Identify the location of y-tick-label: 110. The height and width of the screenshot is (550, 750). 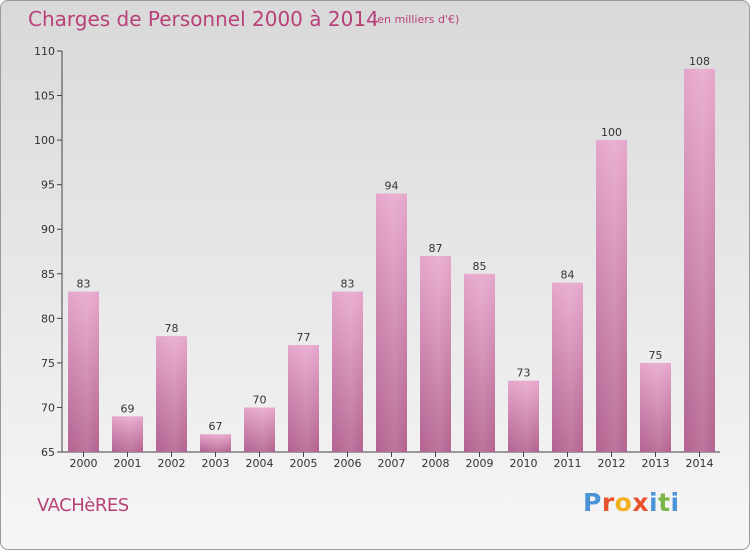
(44, 51).